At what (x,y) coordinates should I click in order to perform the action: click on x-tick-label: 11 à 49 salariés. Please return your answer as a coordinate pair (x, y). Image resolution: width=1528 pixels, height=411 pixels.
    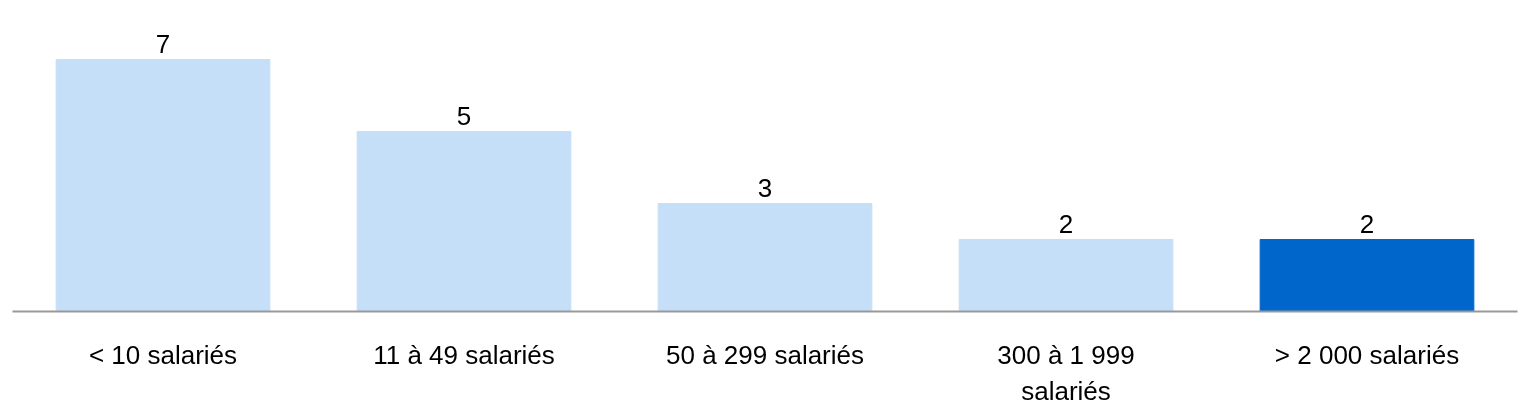
    Looking at the image, I should click on (464, 354).